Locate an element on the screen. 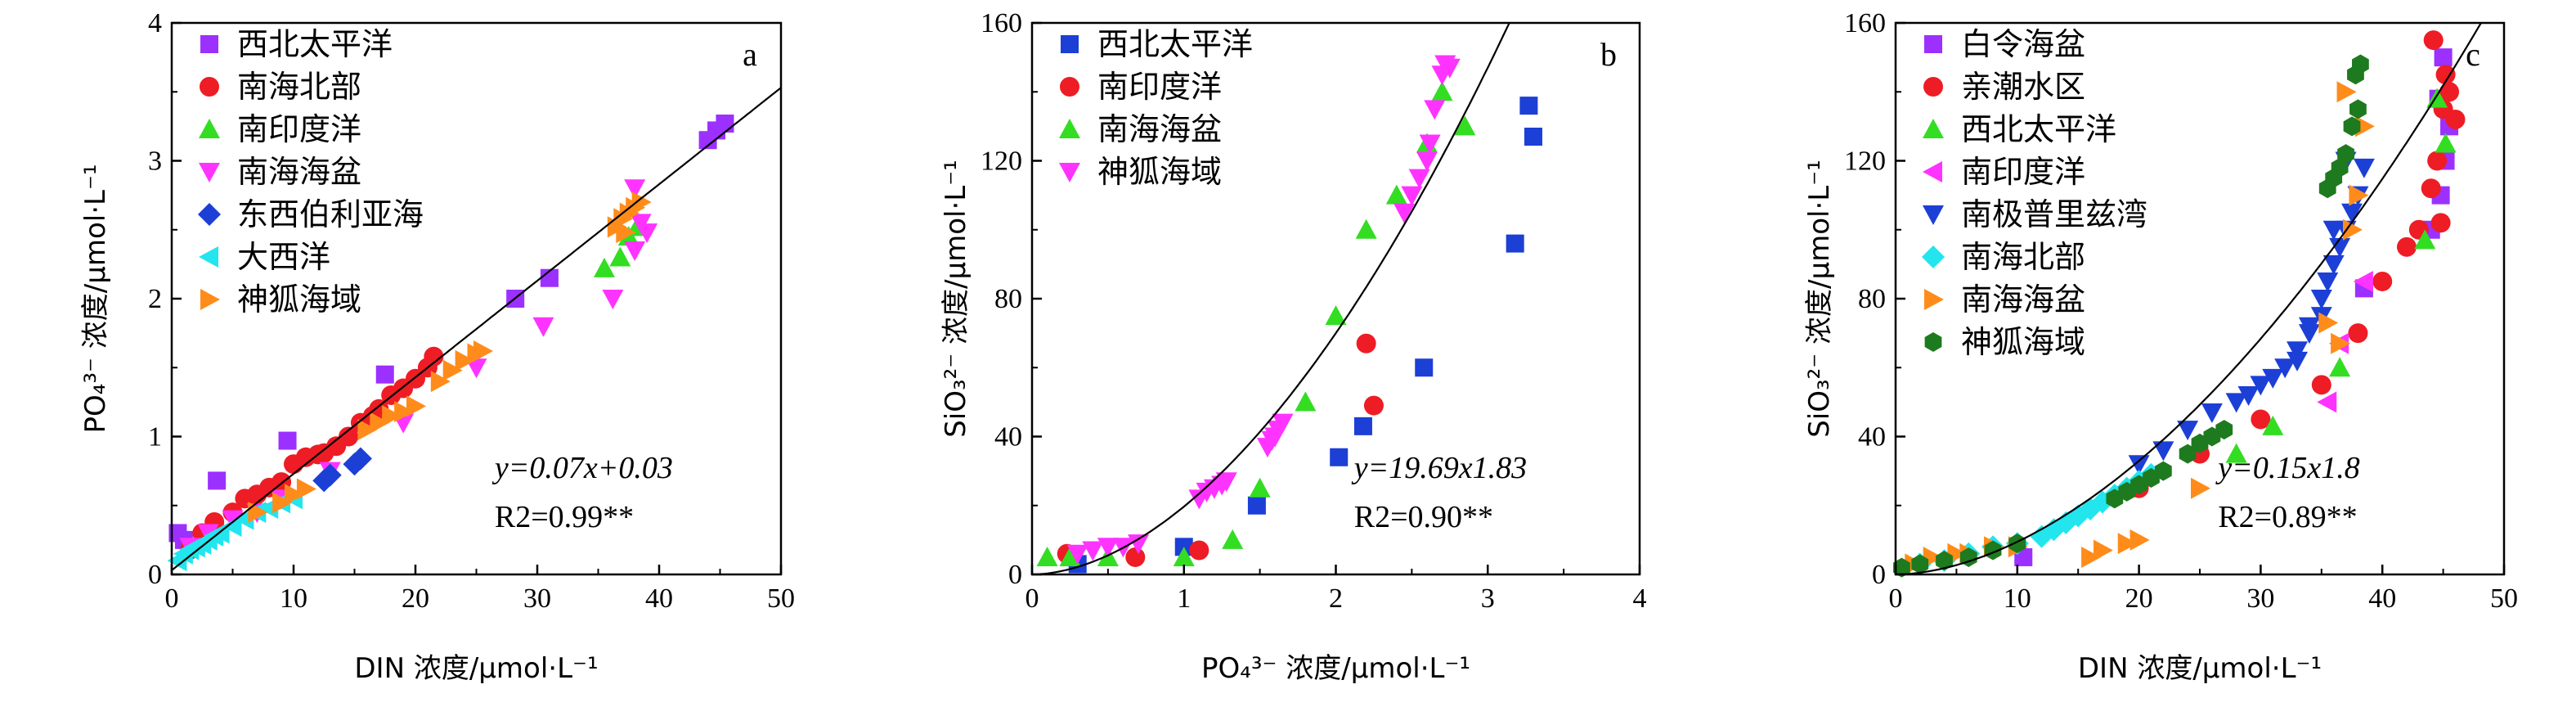 Image resolution: width=2576 pixels, height=707 pixels. fit-r2: R2=0.90** is located at coordinates (1424, 517).